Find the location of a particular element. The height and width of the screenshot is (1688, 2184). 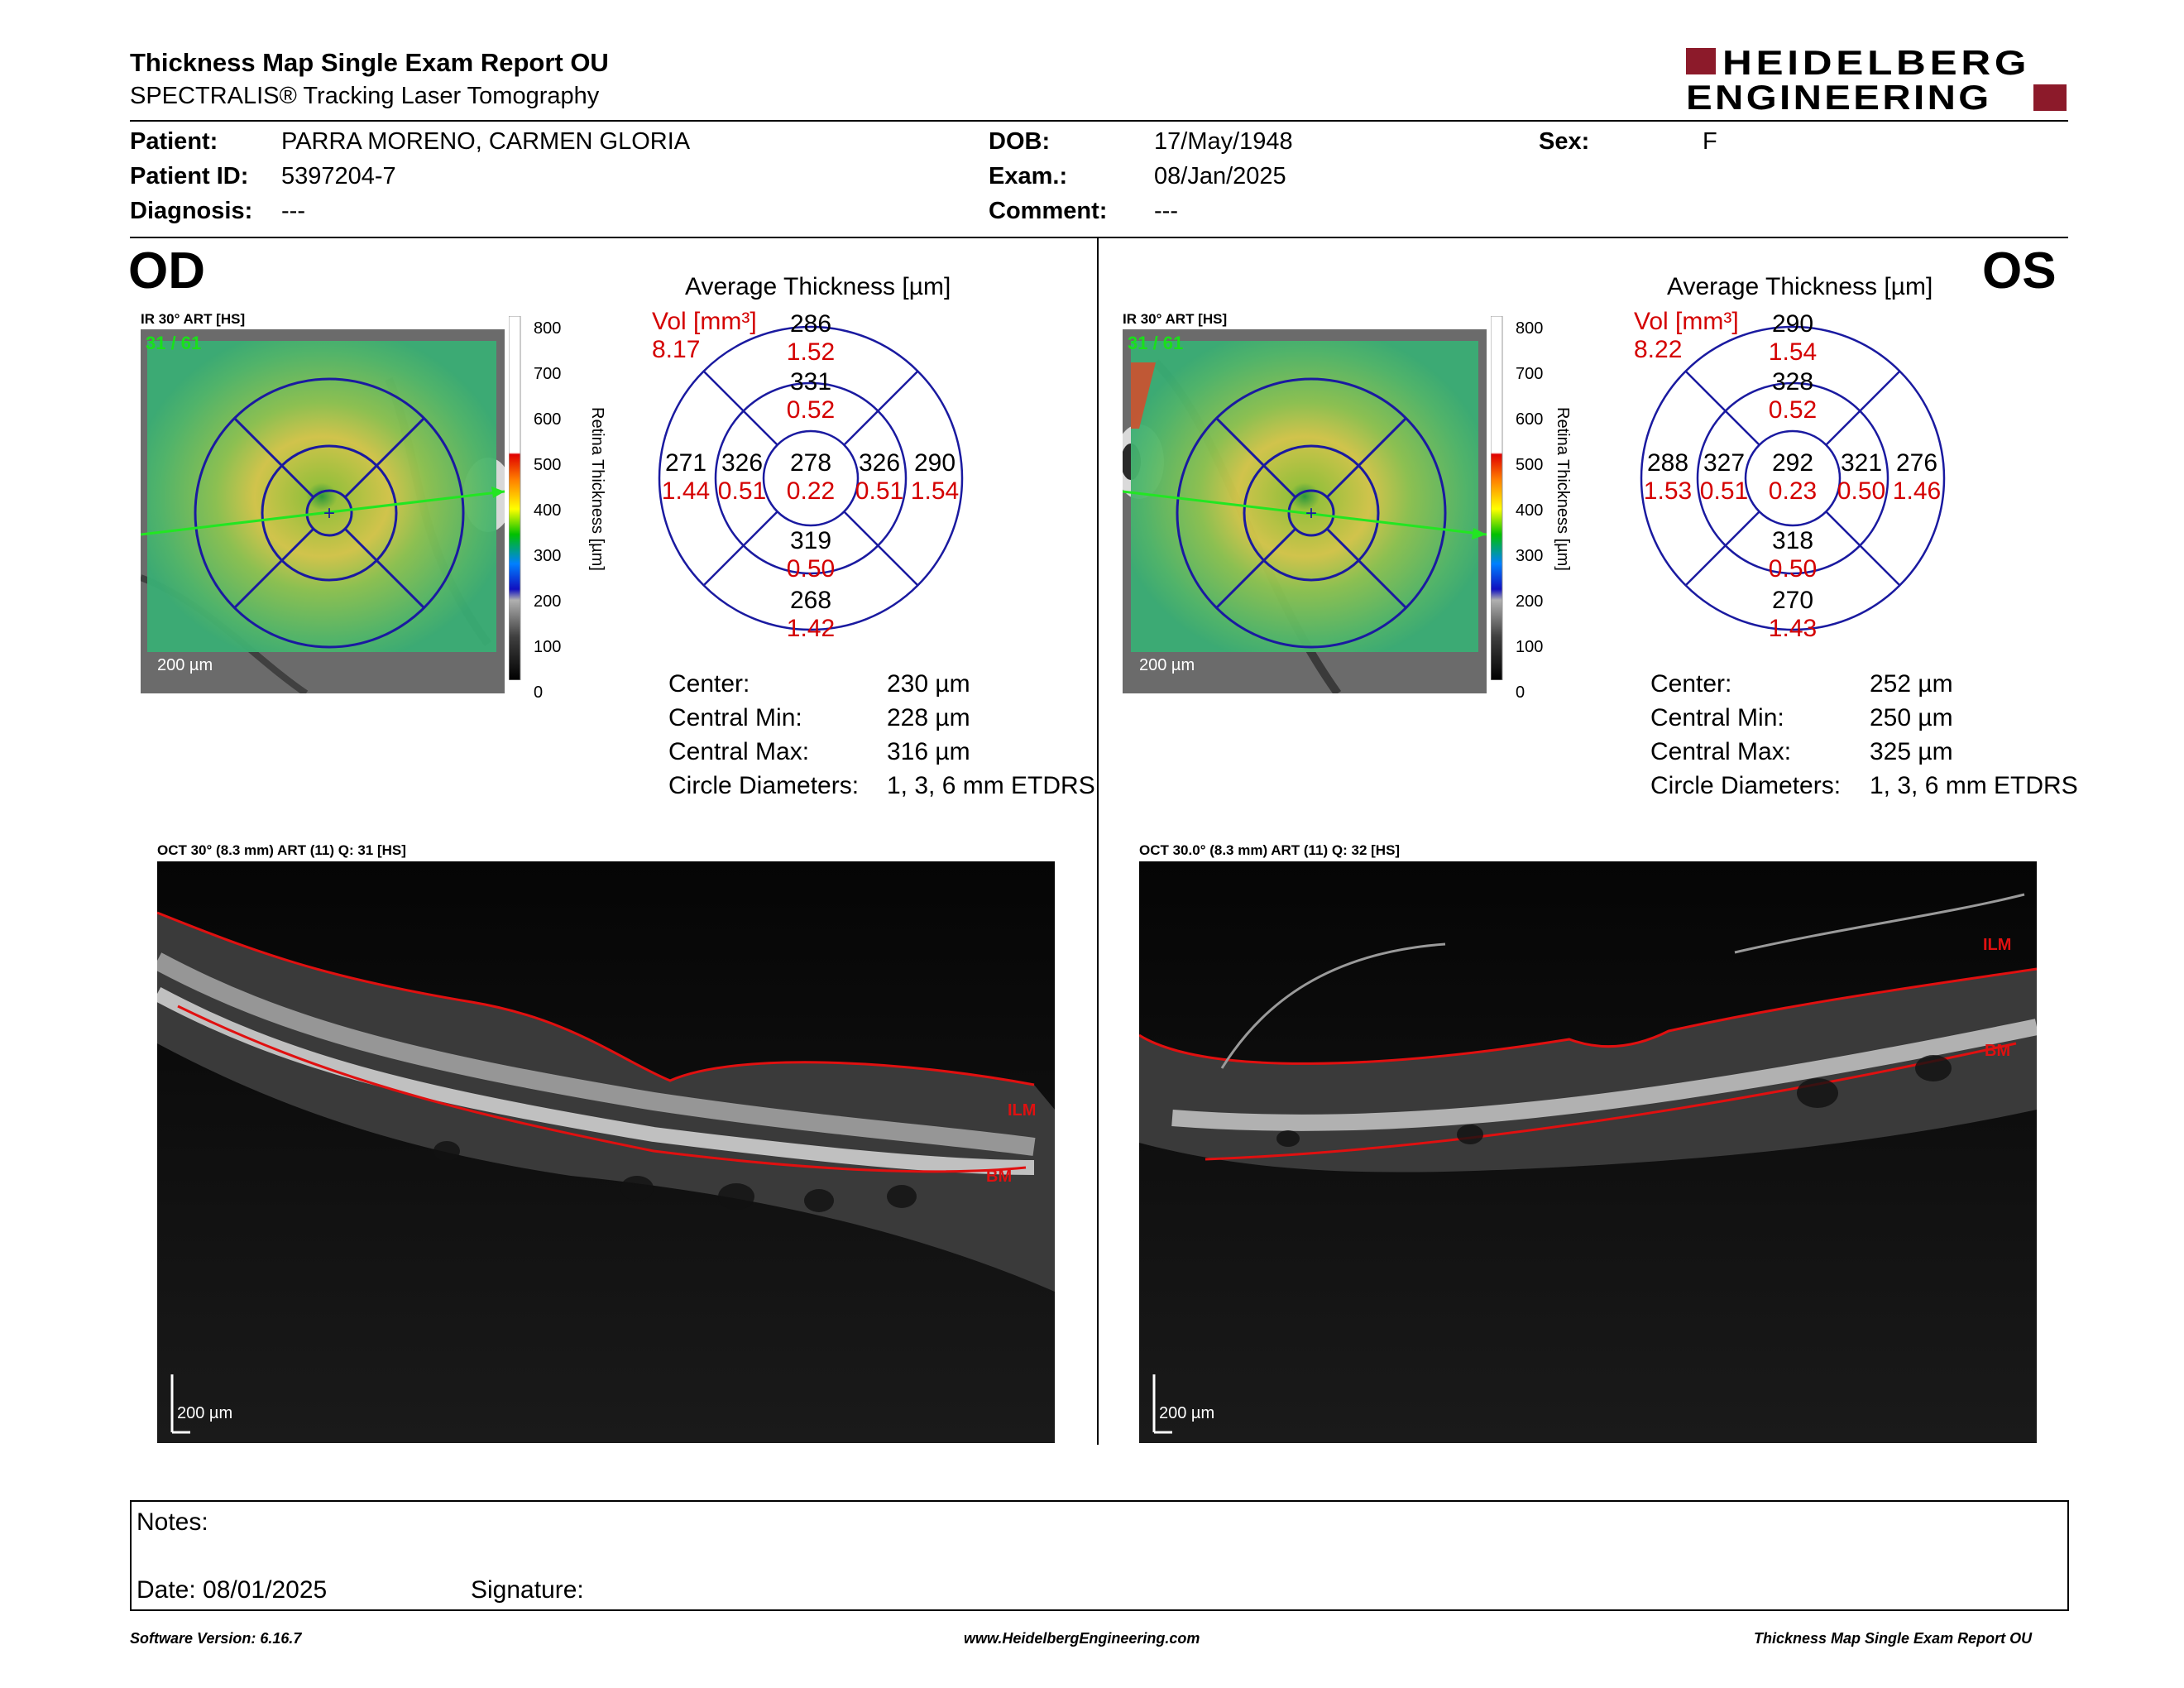

od-oct-label: OCT 30° (8.3 mm) ART (11) Q: 31 [HS] is located at coordinates (281, 850).